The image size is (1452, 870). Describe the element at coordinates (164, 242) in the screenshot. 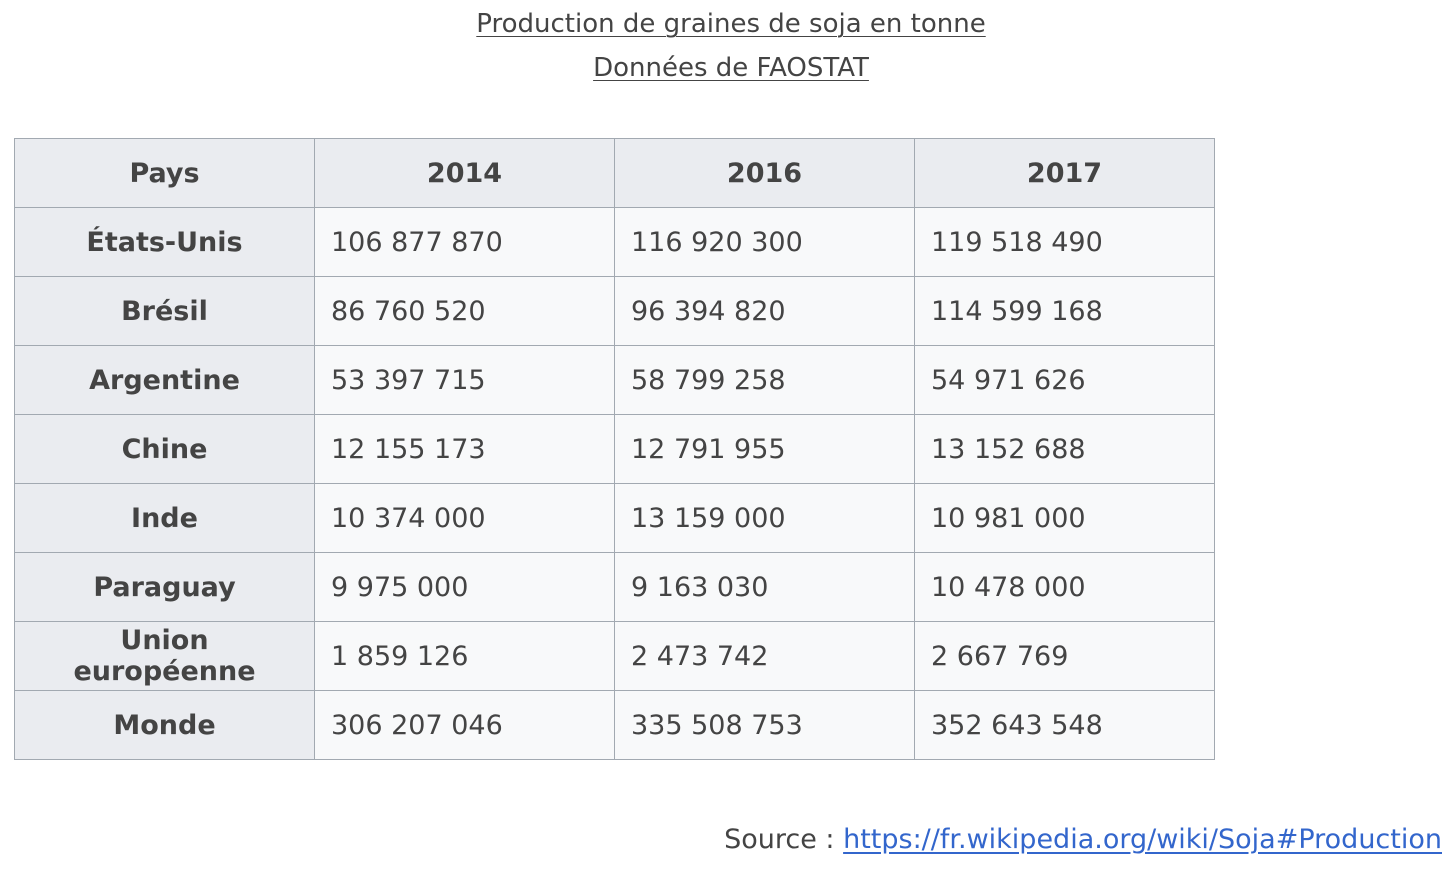

I see `row-country: États-Unis` at that location.